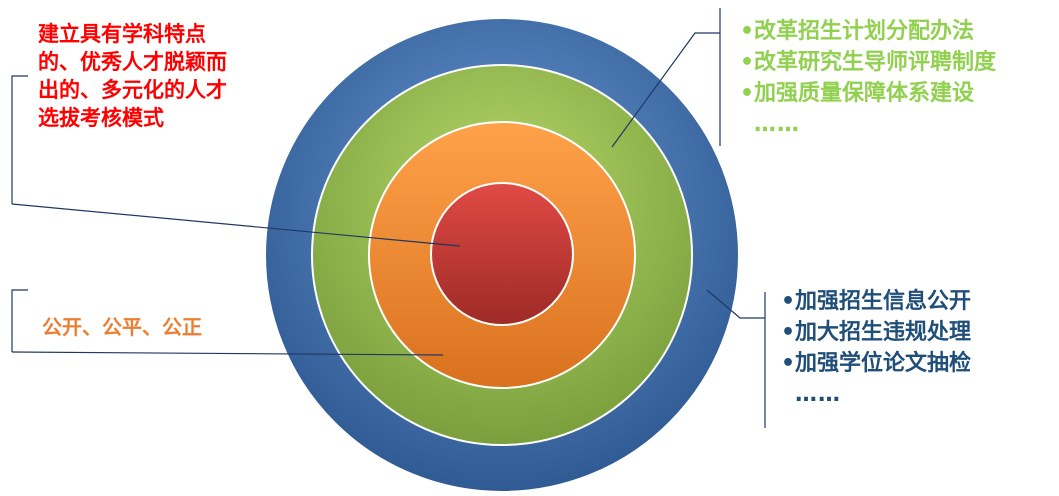  What do you see at coordinates (122, 34) in the screenshot?
I see `core-label-line: 建立具有学科特点` at bounding box center [122, 34].